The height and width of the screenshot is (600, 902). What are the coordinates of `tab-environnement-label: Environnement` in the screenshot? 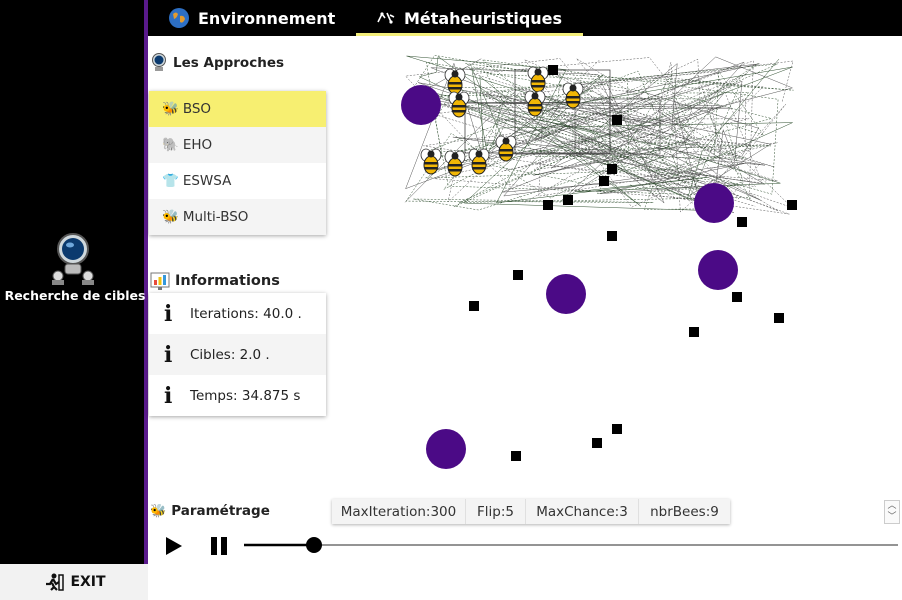 It's located at (267, 18).